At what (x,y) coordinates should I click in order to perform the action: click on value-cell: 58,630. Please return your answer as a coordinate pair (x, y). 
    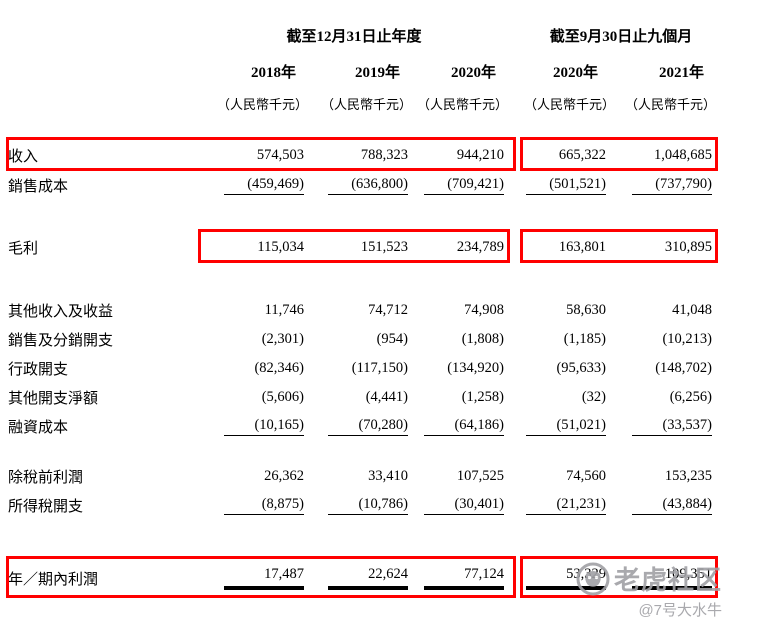
    Looking at the image, I should click on (586, 310).